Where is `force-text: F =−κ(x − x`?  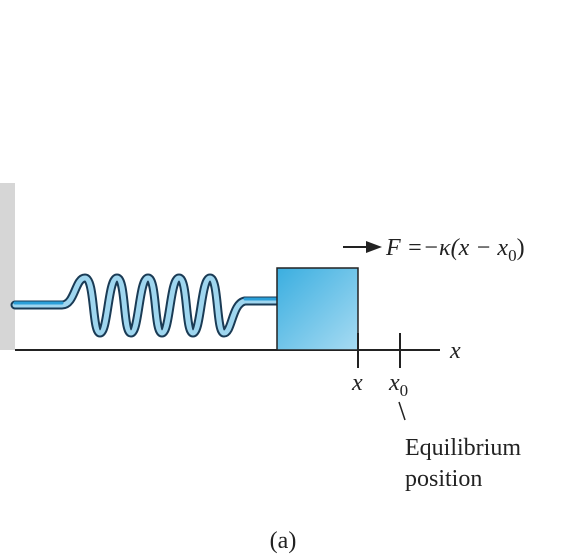 force-text: F =−κ(x − x is located at coordinates (446, 248).